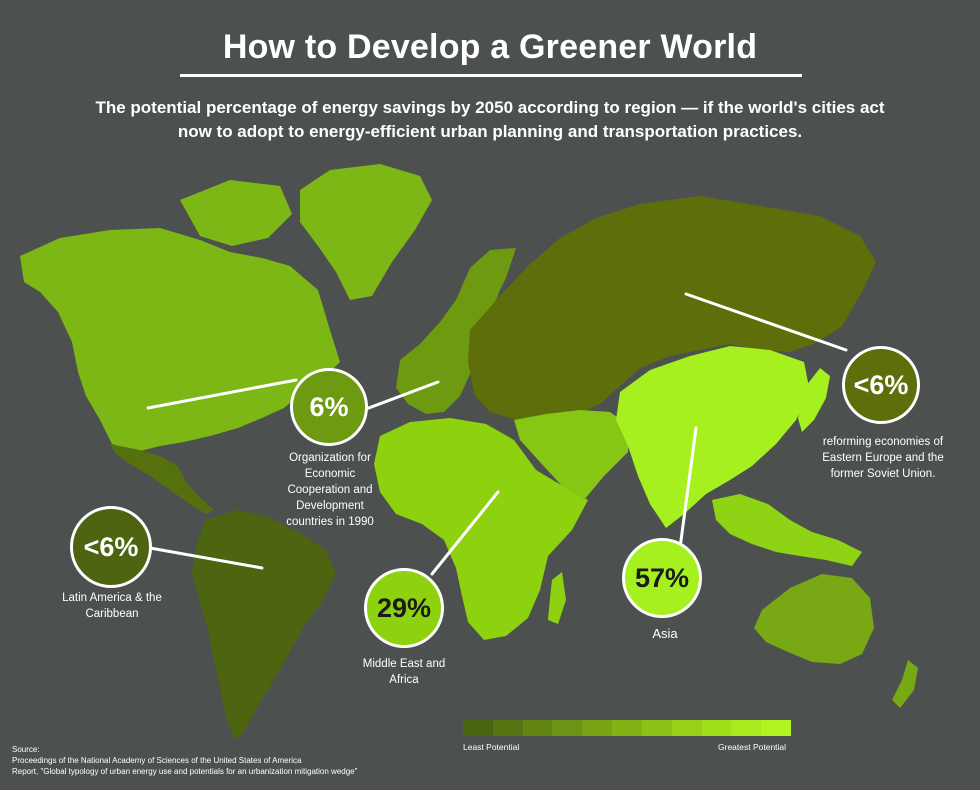 This screenshot has width=980, height=790. What do you see at coordinates (486, 287) in the screenshot?
I see `scandinavia-shape` at bounding box center [486, 287].